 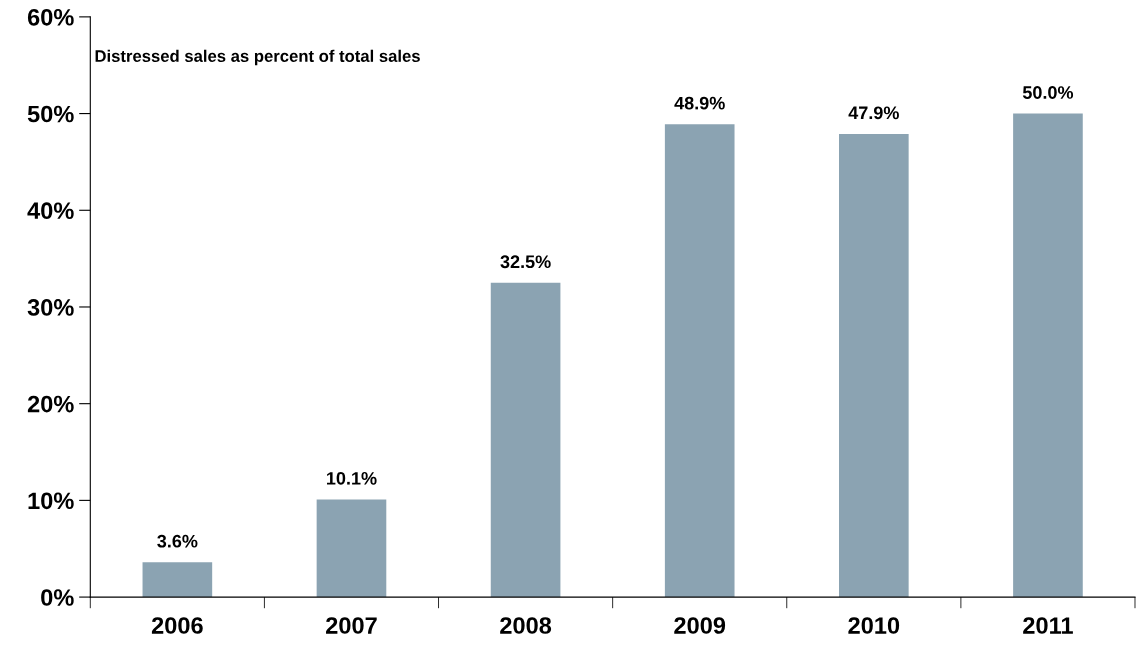 I want to click on y-tick-label: 10%, so click(x=51, y=501).